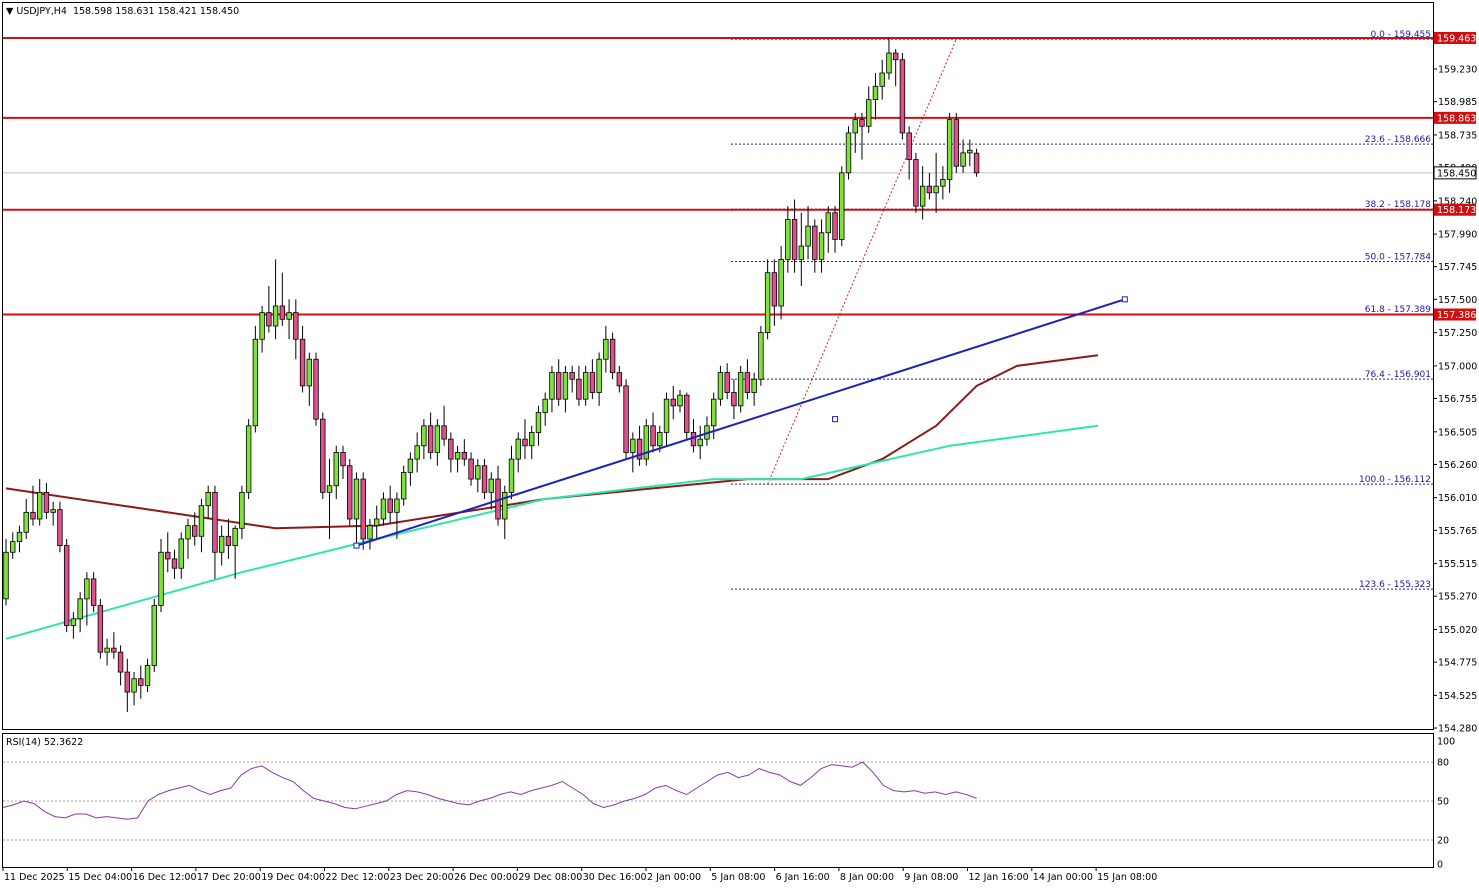  Describe the element at coordinates (1457, 333) in the screenshot. I see `y-tick-label: 157.250` at that location.